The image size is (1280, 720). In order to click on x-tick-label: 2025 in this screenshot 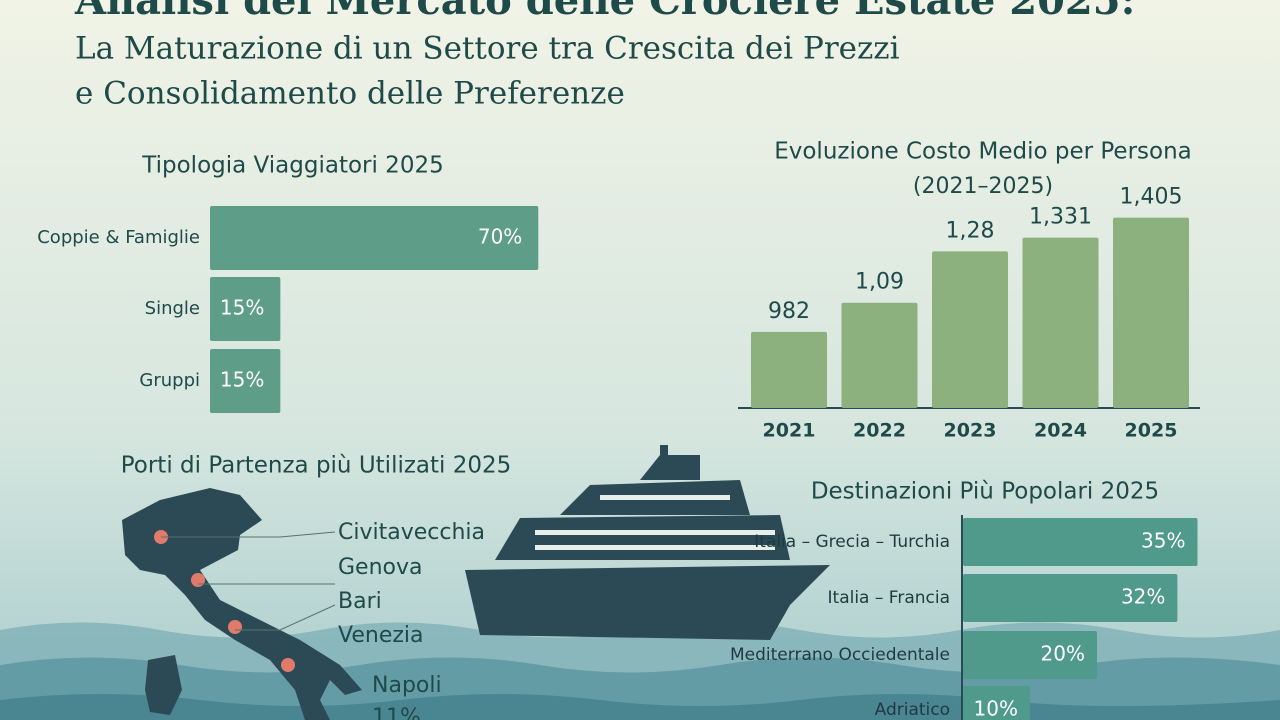, I will do `click(1151, 431)`.